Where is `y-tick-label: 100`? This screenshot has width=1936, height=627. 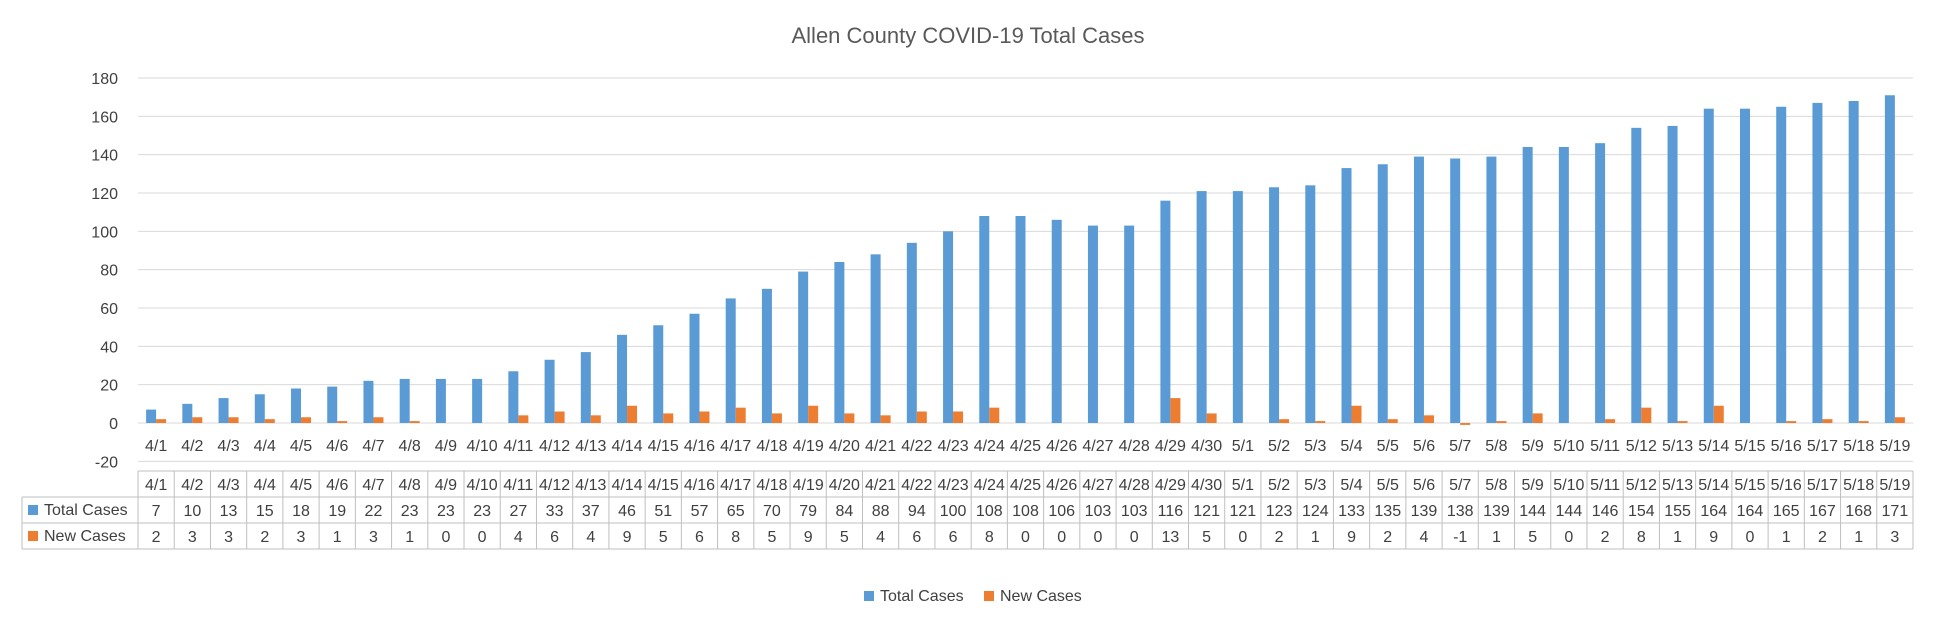 y-tick-label: 100 is located at coordinates (104, 232).